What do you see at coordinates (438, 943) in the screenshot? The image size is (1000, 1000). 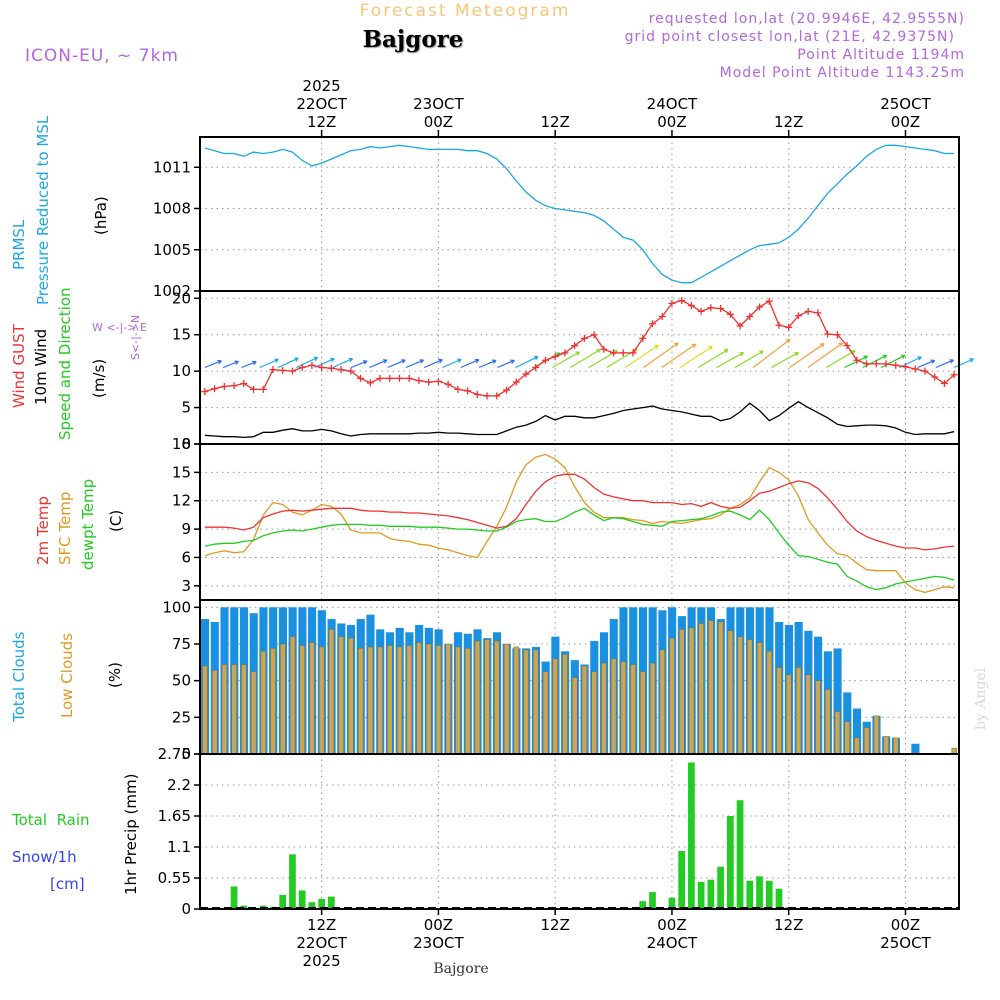 I see `bottom-time-label: 23OCT` at bounding box center [438, 943].